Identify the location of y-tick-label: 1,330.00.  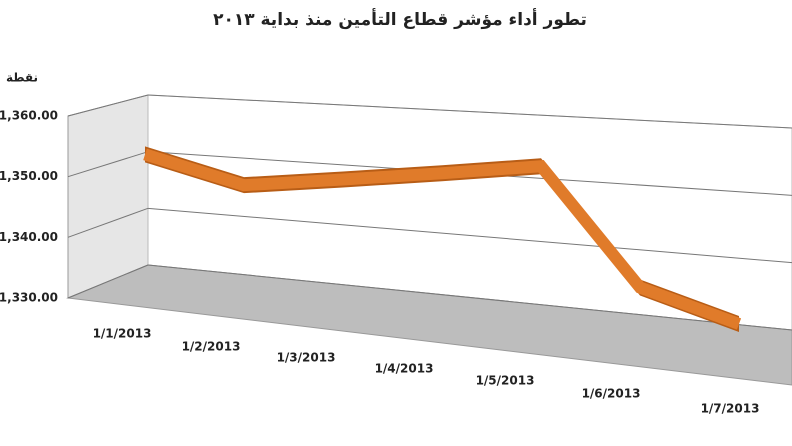
(29, 298).